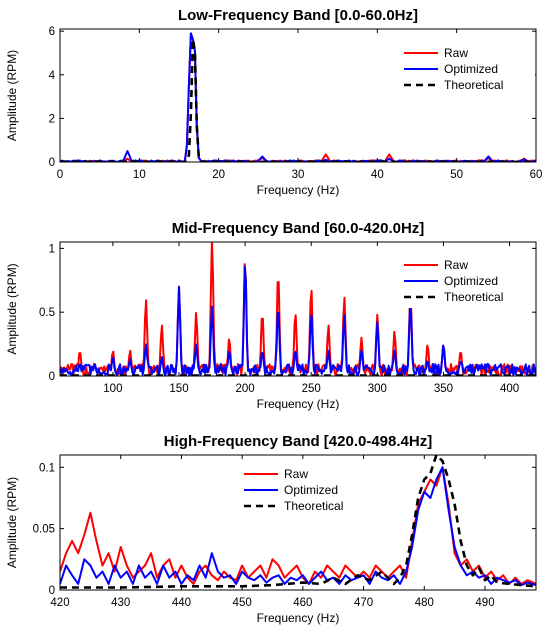 This screenshot has height=639, width=550. What do you see at coordinates (52, 249) in the screenshot?
I see `y-tick-label: 1` at bounding box center [52, 249].